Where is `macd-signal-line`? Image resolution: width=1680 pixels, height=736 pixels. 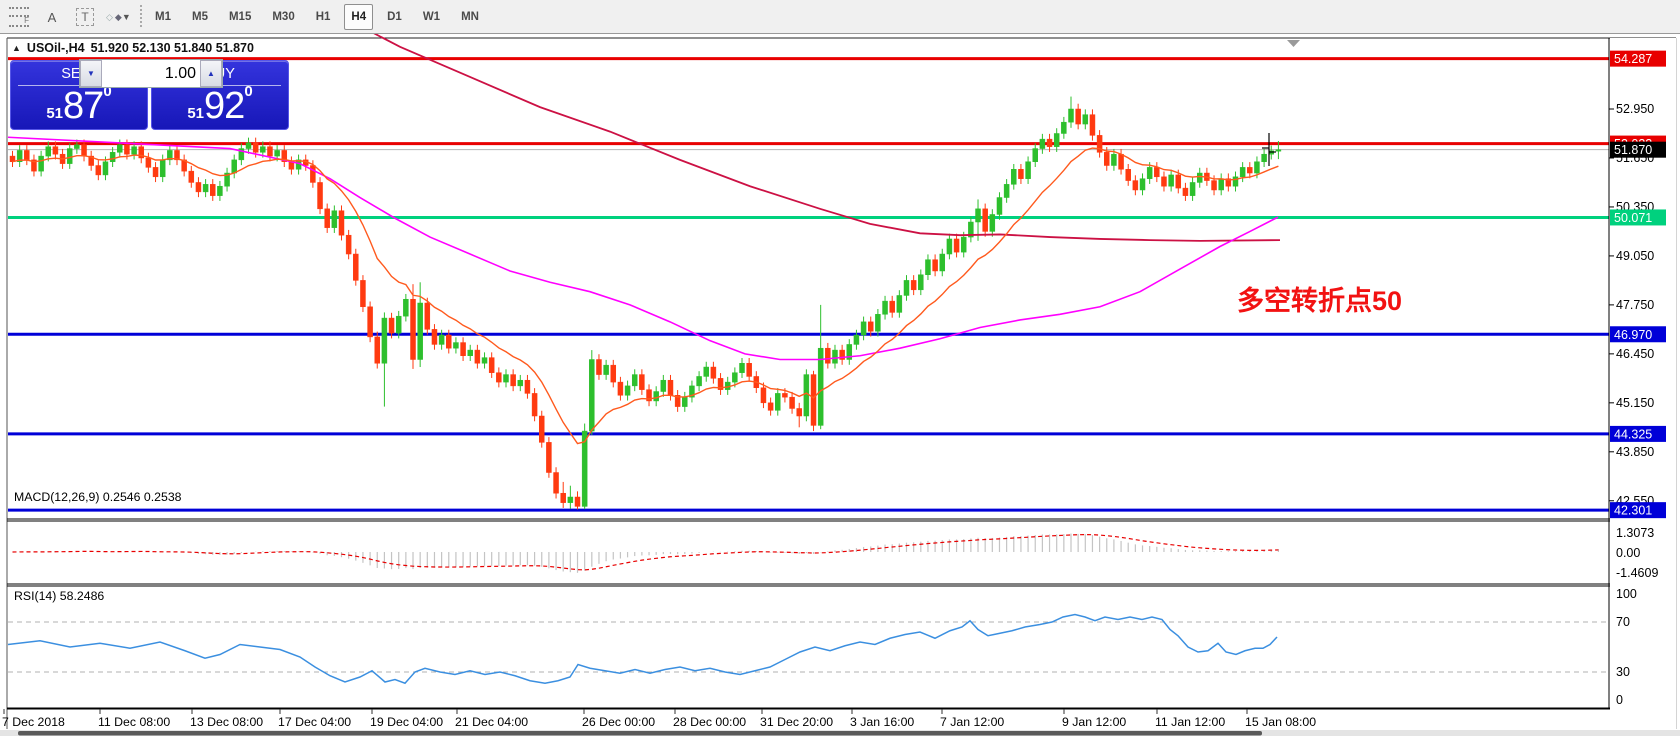 macd-signal-line is located at coordinates (645, 552).